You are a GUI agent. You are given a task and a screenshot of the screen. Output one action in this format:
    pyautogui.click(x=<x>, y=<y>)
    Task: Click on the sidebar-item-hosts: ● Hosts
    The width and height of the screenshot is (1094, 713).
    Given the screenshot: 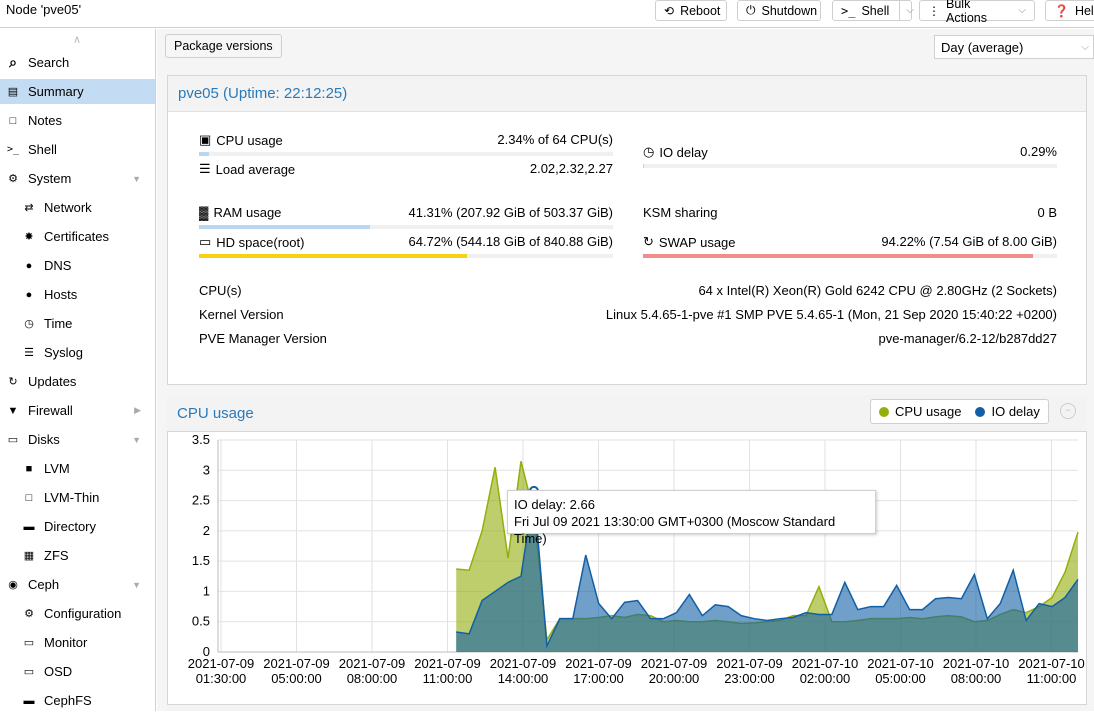 What is the action you would take?
    pyautogui.click(x=77, y=294)
    